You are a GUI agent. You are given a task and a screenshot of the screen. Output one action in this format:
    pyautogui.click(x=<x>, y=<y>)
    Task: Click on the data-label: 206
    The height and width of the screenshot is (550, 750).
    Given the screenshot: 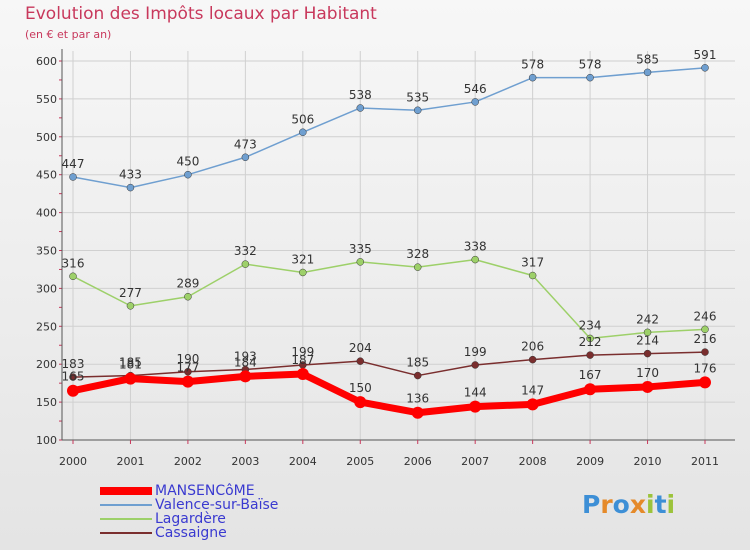 What is the action you would take?
    pyautogui.click(x=532, y=347)
    